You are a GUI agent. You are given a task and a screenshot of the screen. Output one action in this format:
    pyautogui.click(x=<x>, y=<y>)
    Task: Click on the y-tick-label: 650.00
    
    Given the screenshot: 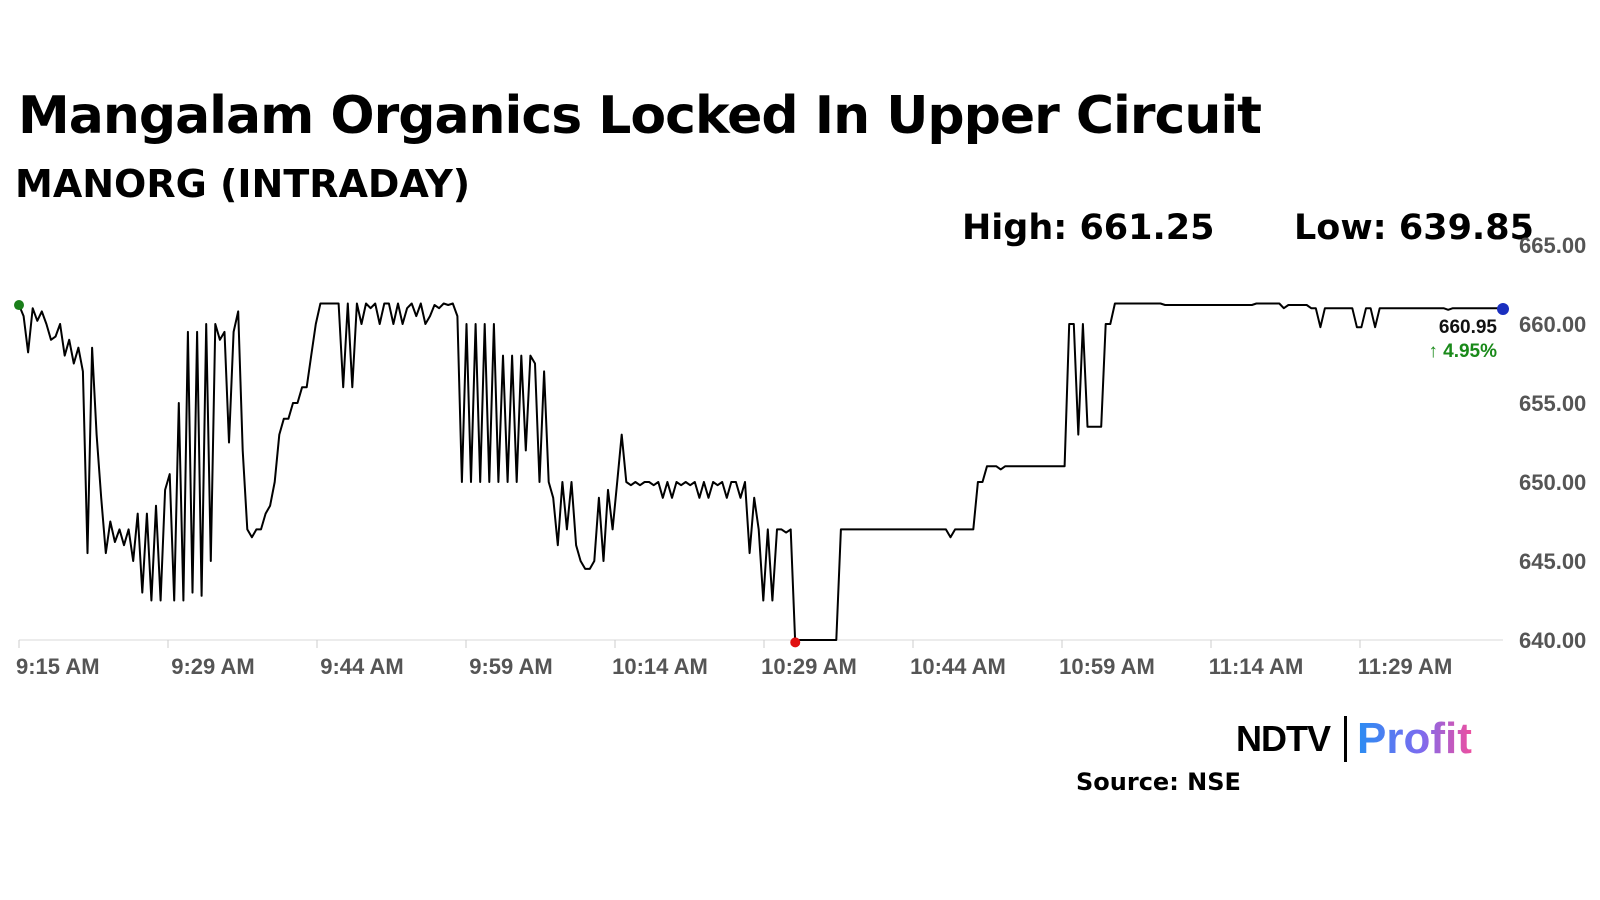 What is the action you would take?
    pyautogui.click(x=1552, y=482)
    